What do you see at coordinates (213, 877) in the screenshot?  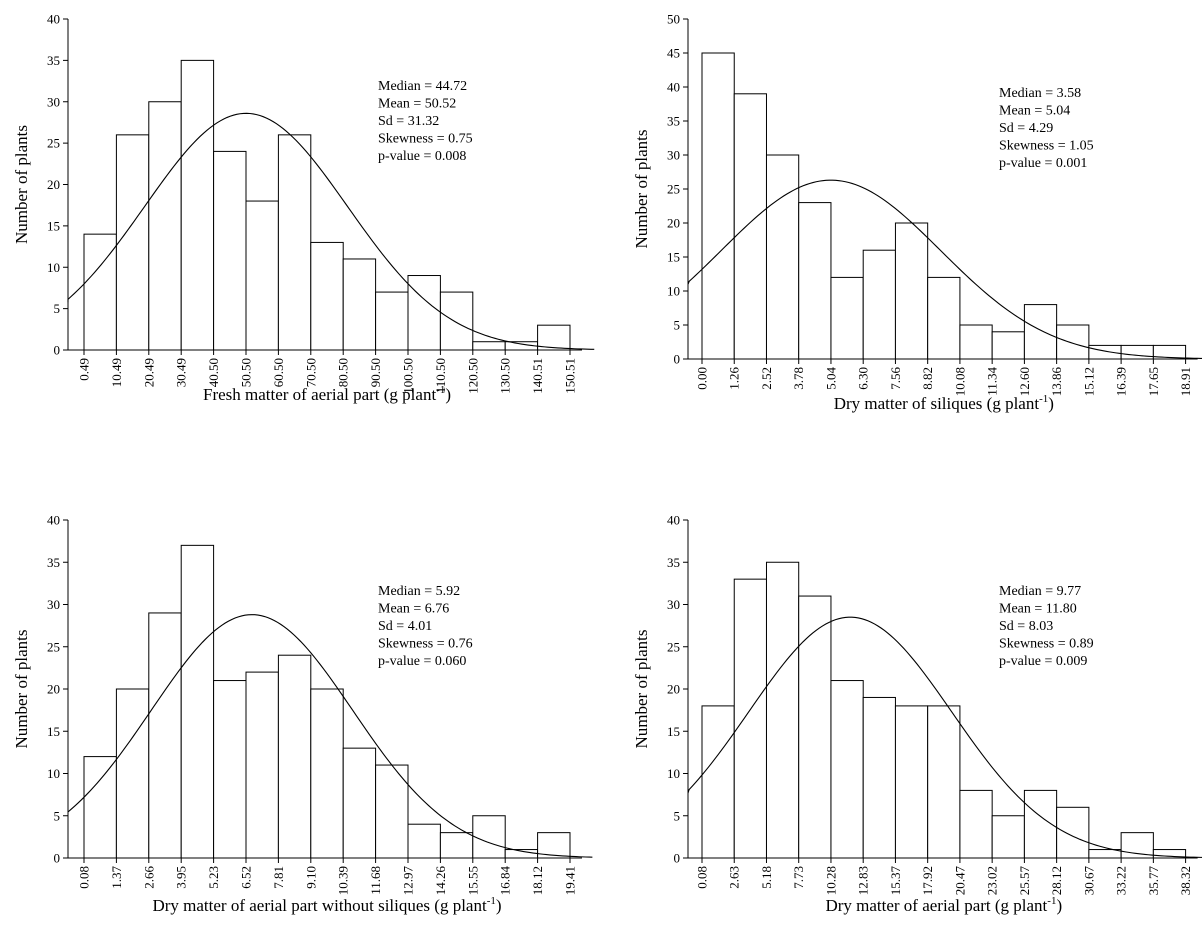 I see `x-tick-label: 5.23` at bounding box center [213, 877].